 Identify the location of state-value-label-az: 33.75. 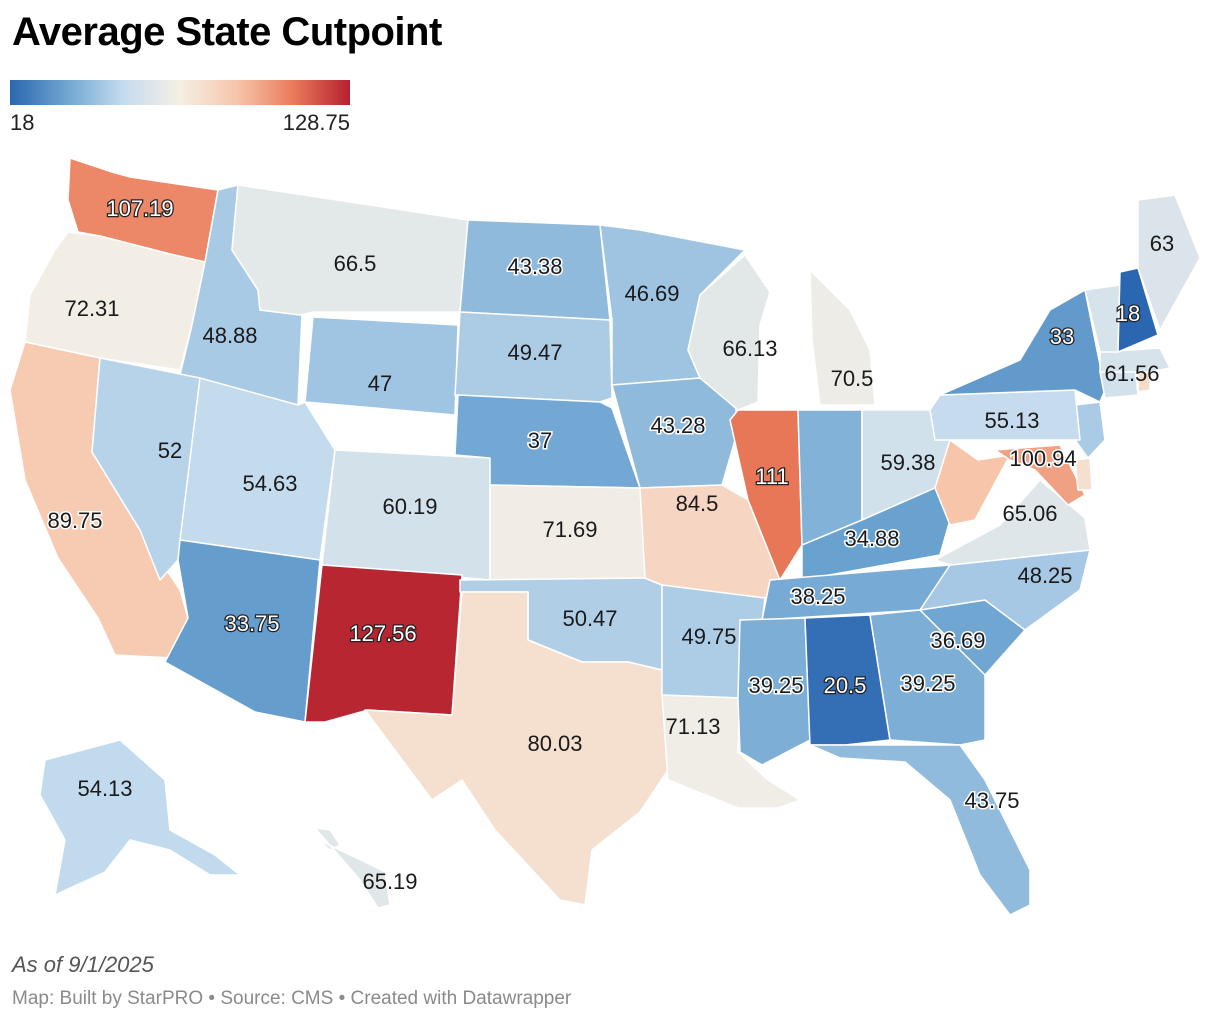
(251, 623).